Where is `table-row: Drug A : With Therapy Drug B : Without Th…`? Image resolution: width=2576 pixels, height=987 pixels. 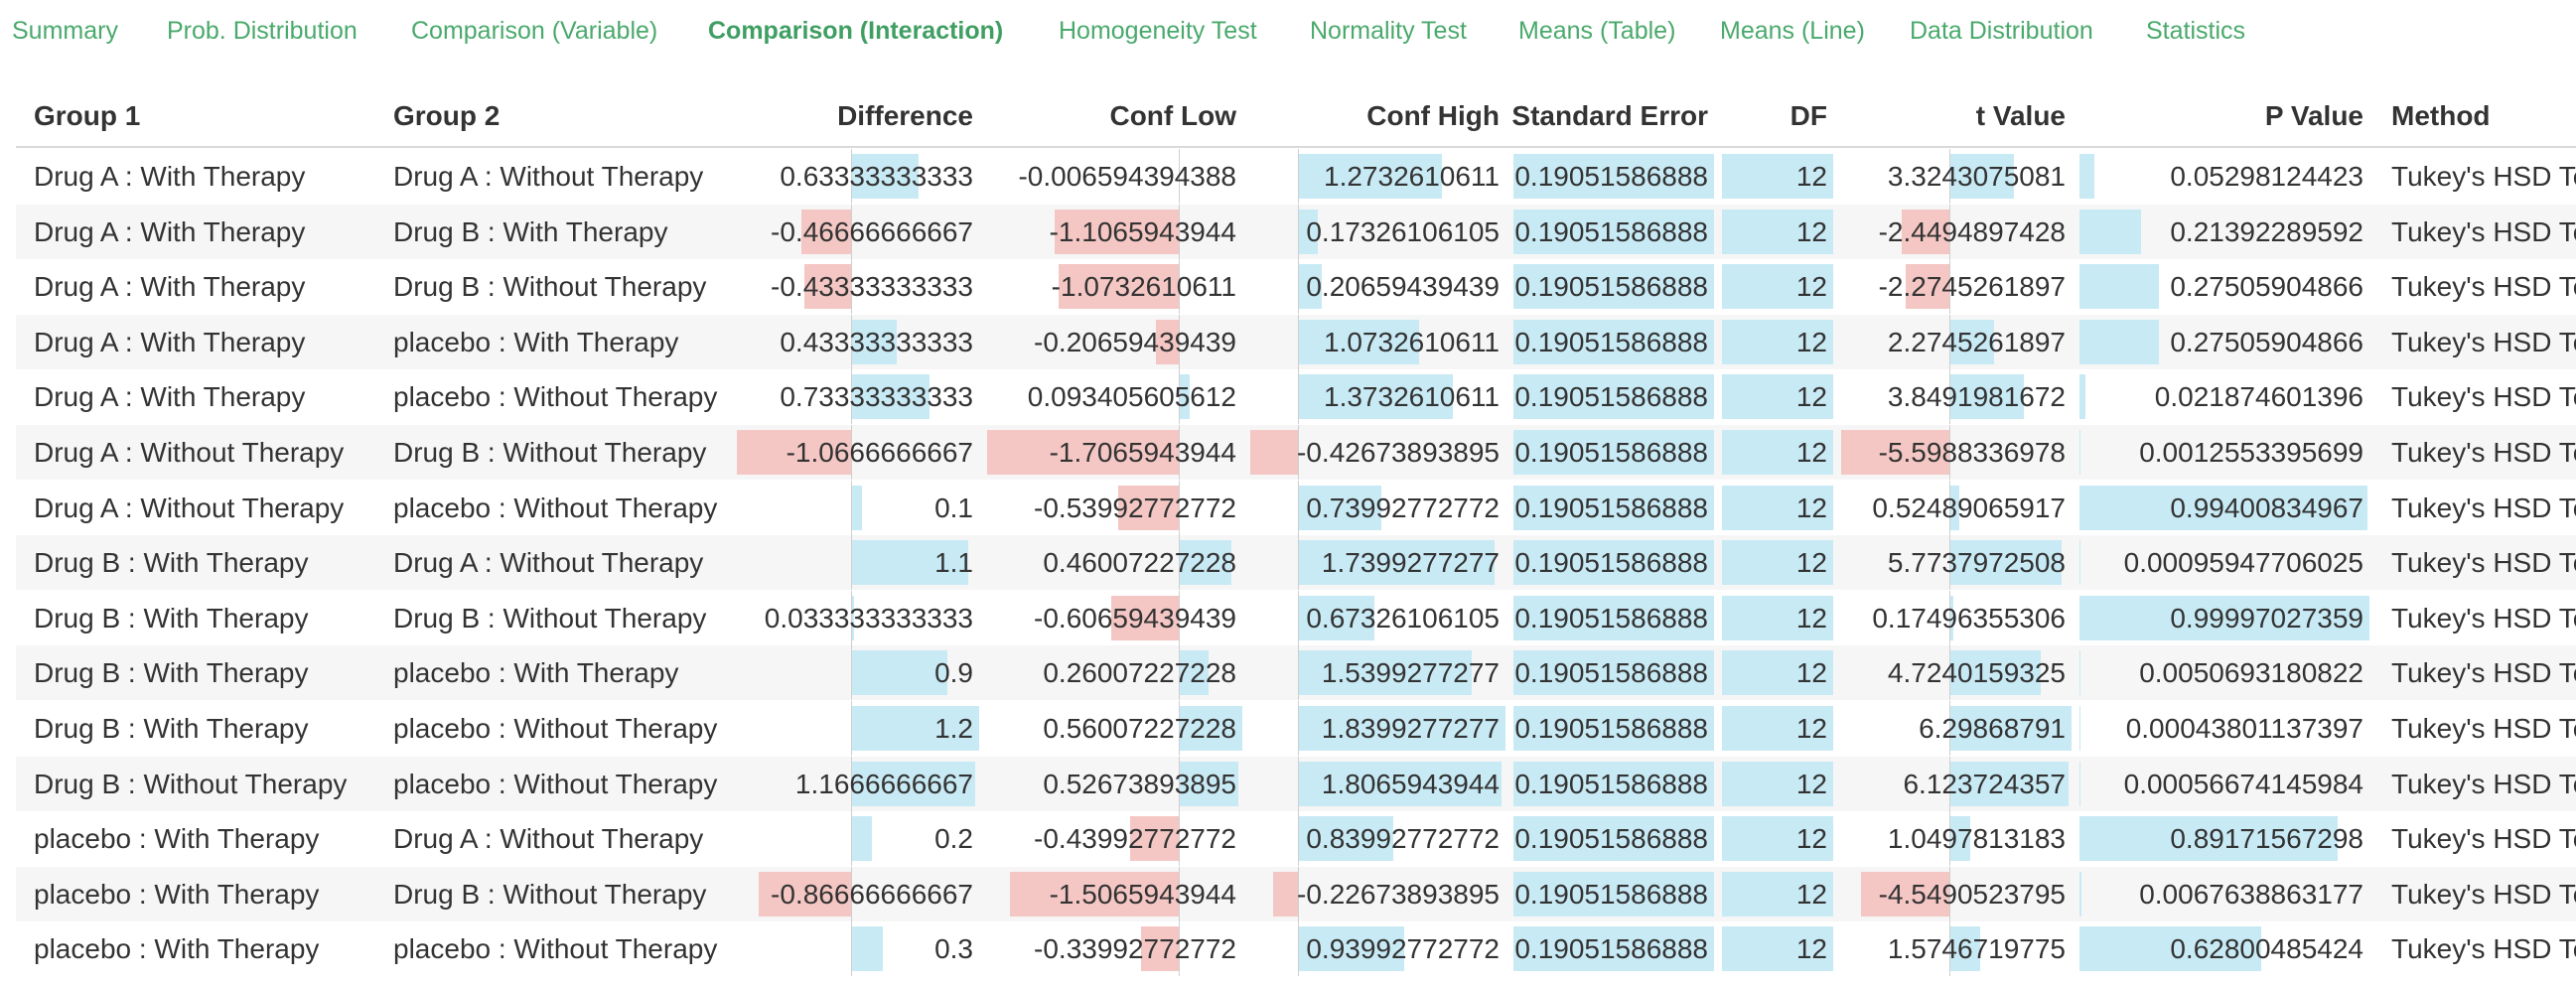
table-row: Drug A : With Therapy Drug B : Without Th… is located at coordinates (1296, 287).